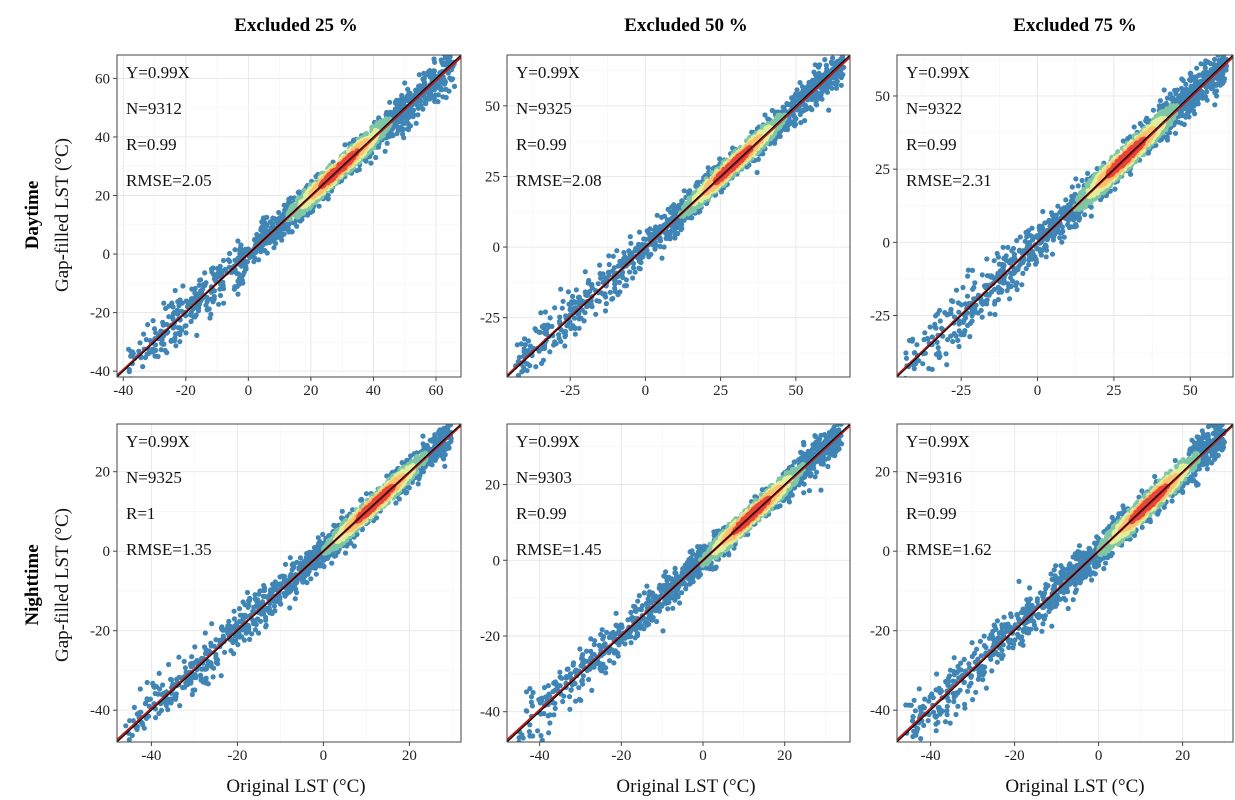  Describe the element at coordinates (310, 391) in the screenshot. I see `x-tick-label: 20` at that location.